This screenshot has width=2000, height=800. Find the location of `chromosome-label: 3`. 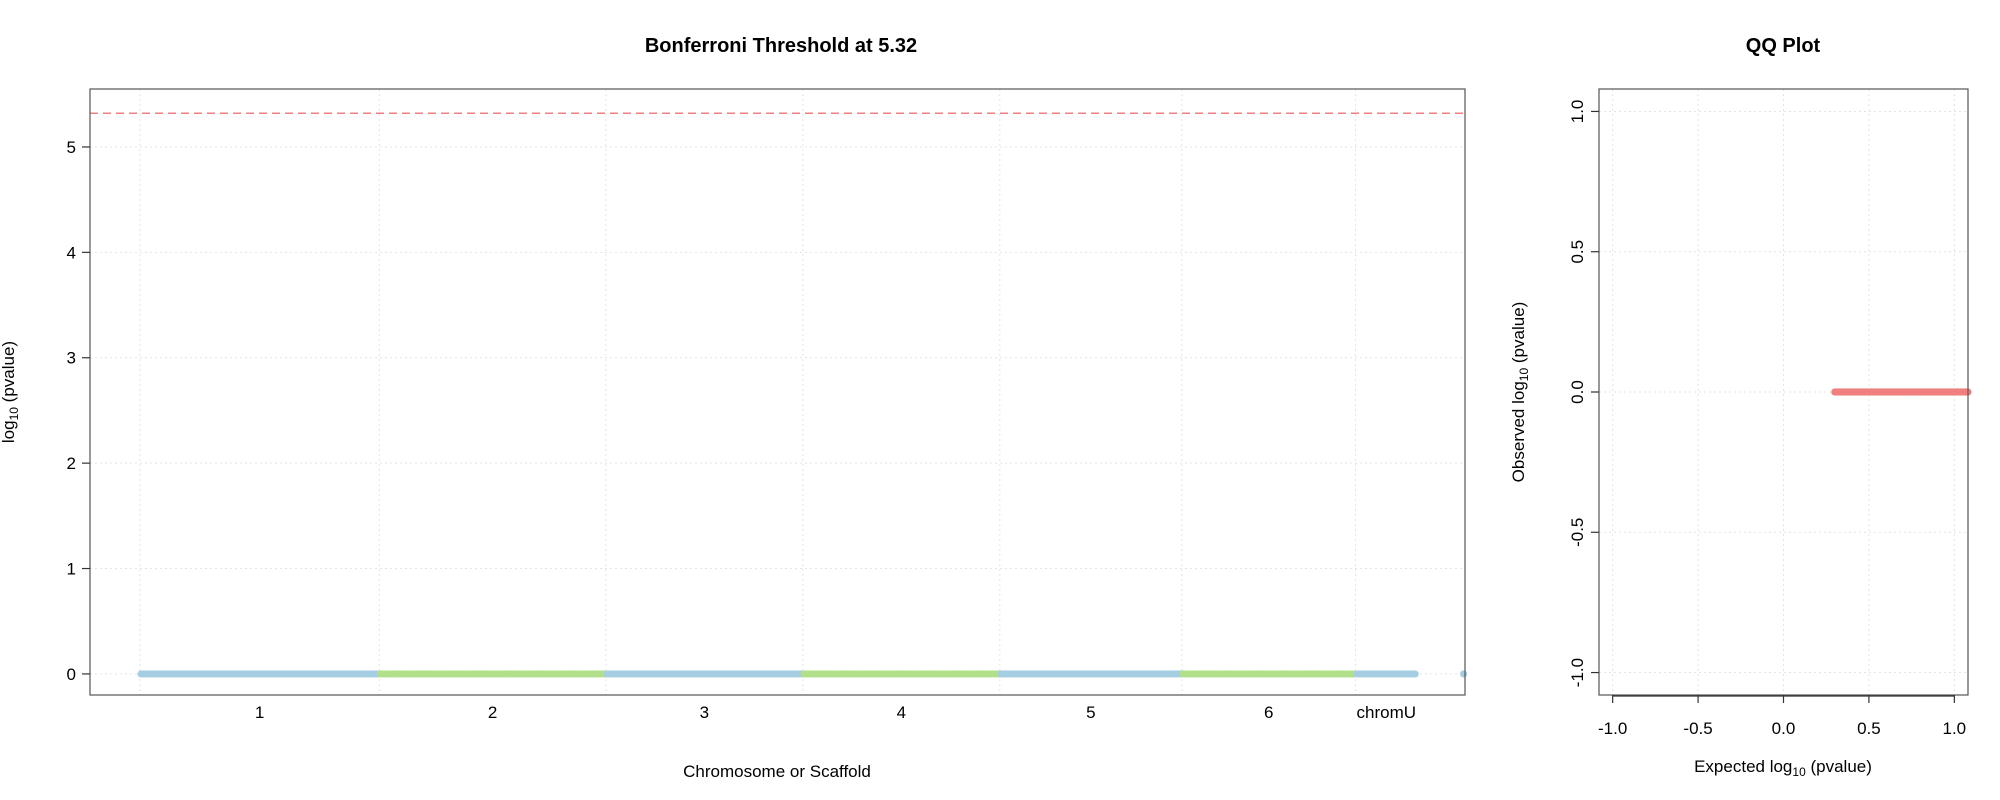

chromosome-label: 3 is located at coordinates (704, 712).